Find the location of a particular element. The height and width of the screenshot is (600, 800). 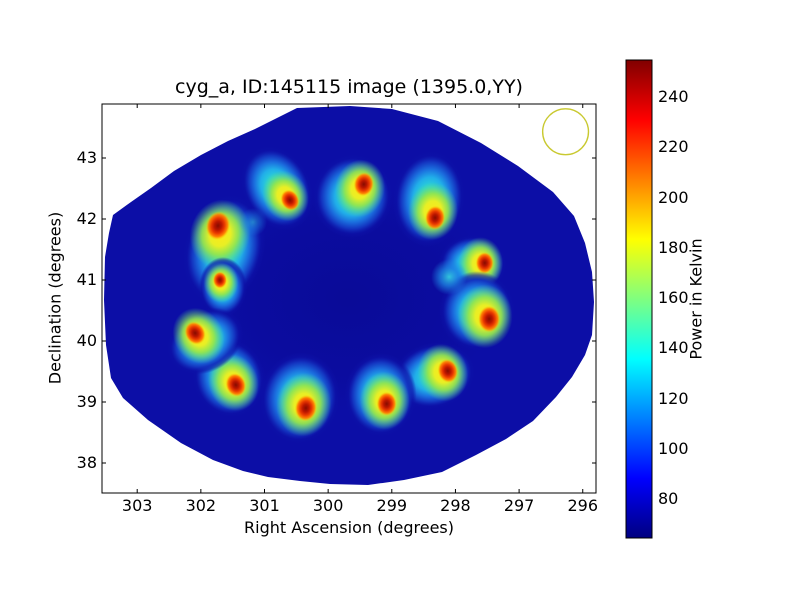

y-tick-label-39: 39 is located at coordinates (86, 401).